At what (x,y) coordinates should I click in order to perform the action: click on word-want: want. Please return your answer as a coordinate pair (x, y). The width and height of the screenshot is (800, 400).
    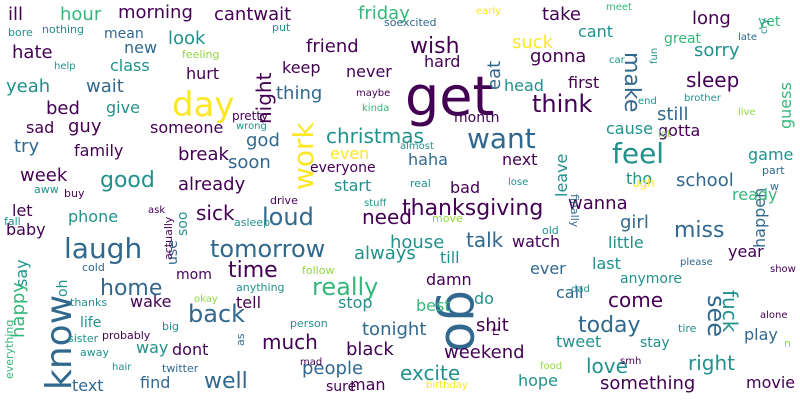
    Looking at the image, I should click on (501, 138).